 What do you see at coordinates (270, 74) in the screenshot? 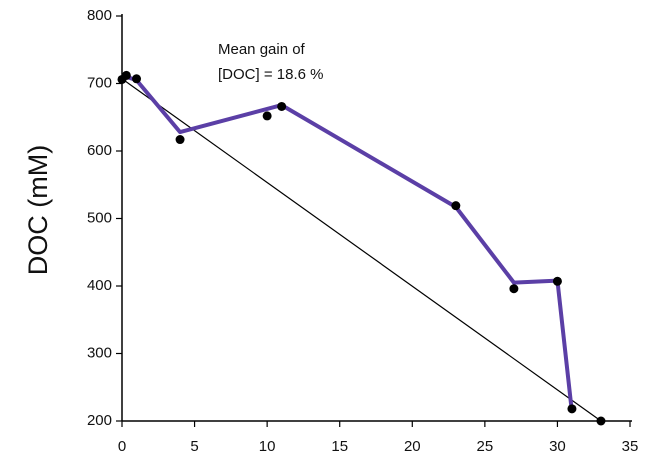
I see `annotation: [DOC] = 18.6 %` at bounding box center [270, 74].